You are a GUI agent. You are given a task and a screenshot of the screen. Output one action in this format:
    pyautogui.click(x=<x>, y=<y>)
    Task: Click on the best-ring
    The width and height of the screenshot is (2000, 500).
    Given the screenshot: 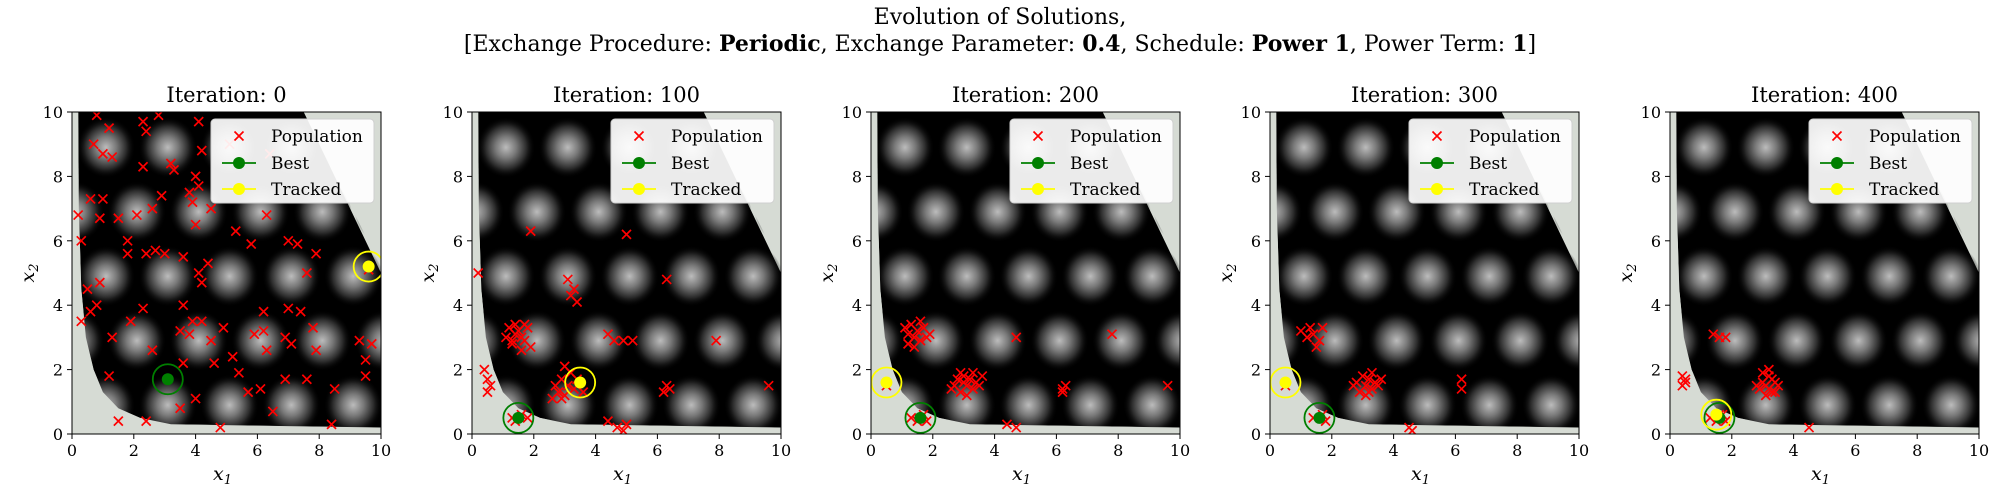 What is the action you would take?
    pyautogui.click(x=167, y=379)
    